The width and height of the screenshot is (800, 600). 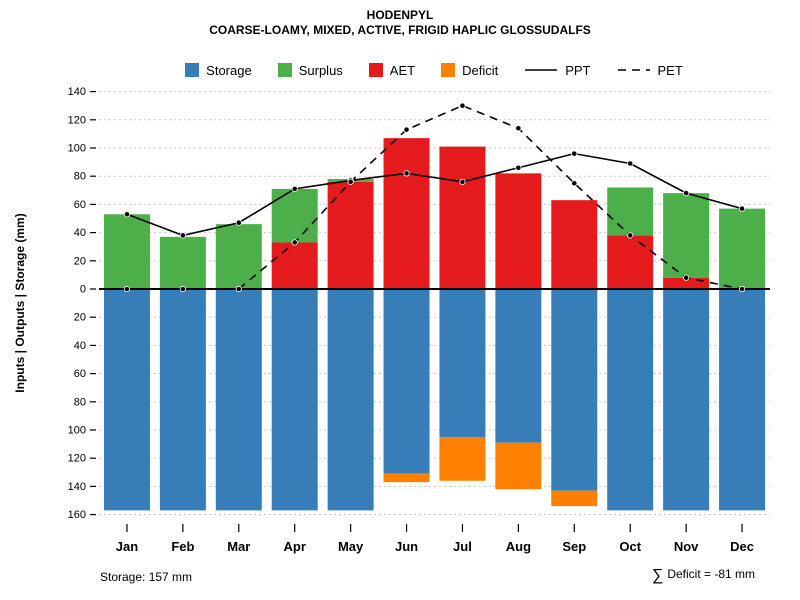 I want to click on x-tick-label-mar: Mar, so click(x=238, y=546).